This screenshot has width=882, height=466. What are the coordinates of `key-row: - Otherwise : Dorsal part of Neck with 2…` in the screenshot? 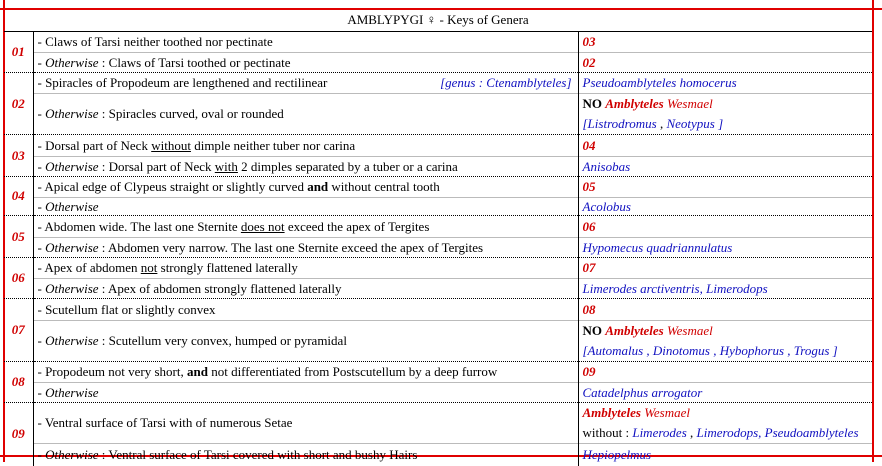 It's located at (438, 166).